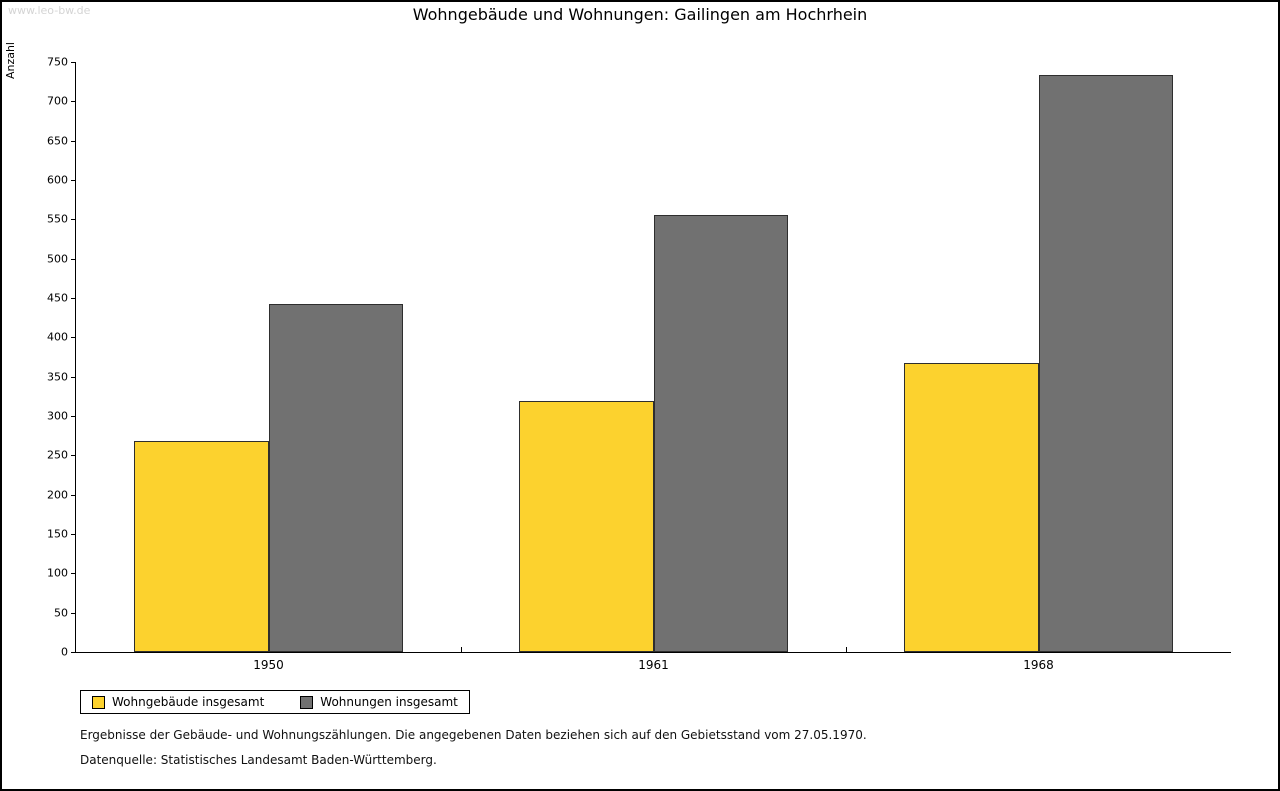 The height and width of the screenshot is (791, 1280). Describe the element at coordinates (10, 61) in the screenshot. I see `y-axis-label: Anzahl` at that location.